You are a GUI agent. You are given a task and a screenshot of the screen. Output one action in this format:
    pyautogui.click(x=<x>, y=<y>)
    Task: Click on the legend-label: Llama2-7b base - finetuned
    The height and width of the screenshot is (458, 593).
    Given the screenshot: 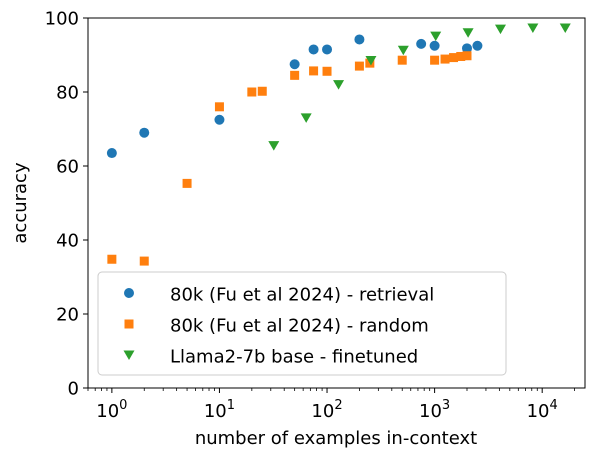 What is the action you would take?
    pyautogui.click(x=294, y=357)
    